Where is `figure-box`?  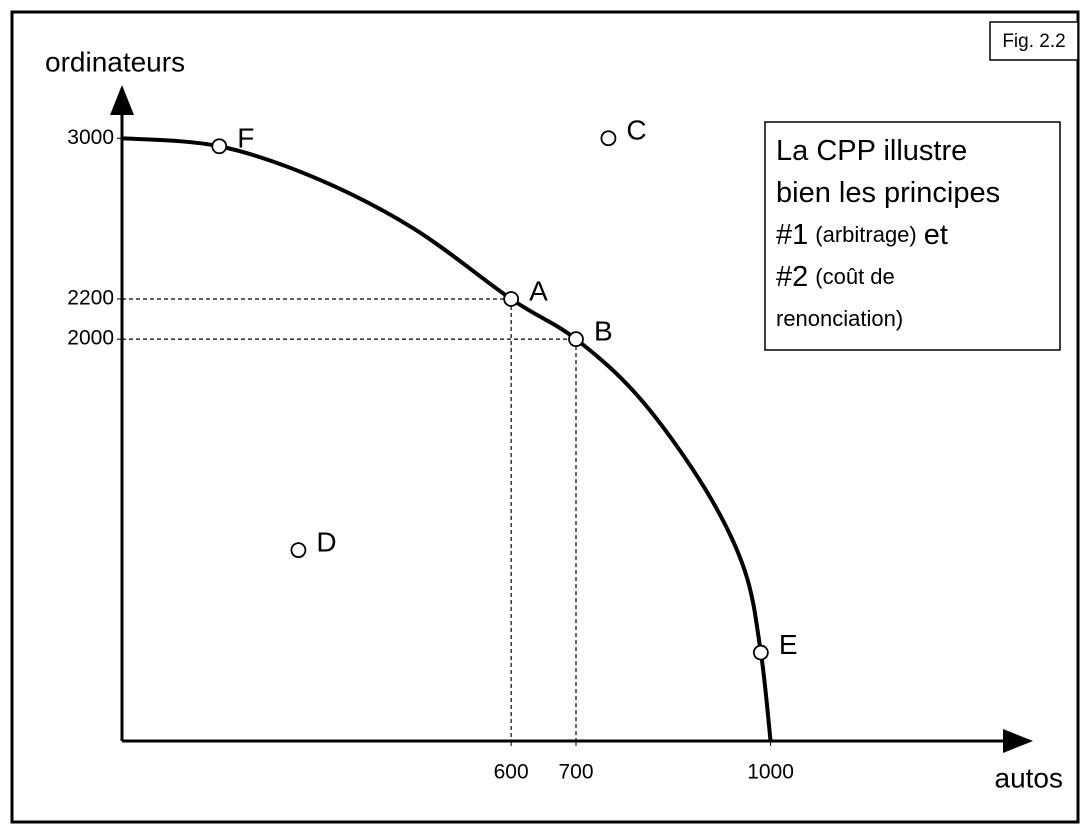
figure-box is located at coordinates (1034, 41).